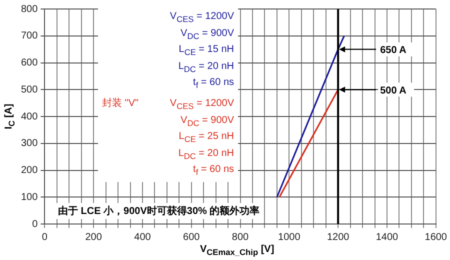  I want to click on x-axis-title: V$_{CEmax_Chip}$ [V], so click(237, 250).